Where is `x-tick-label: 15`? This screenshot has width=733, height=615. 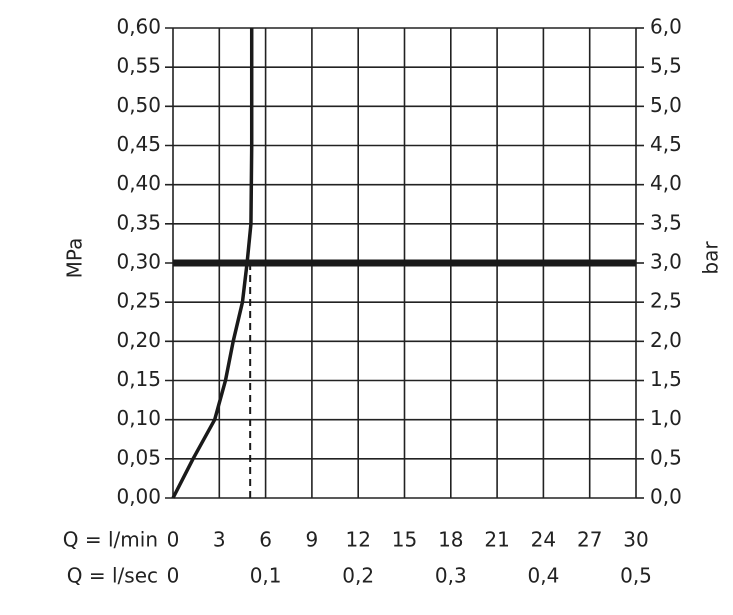 x-tick-label: 15 is located at coordinates (404, 540).